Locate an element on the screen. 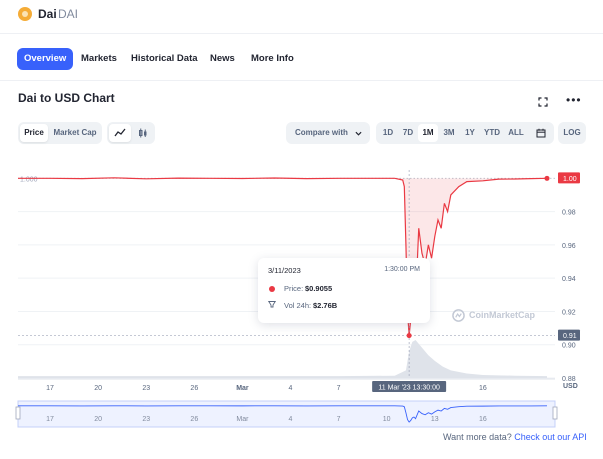 The width and height of the screenshot is (603, 459). navigator-tick-label: 16 is located at coordinates (483, 419).